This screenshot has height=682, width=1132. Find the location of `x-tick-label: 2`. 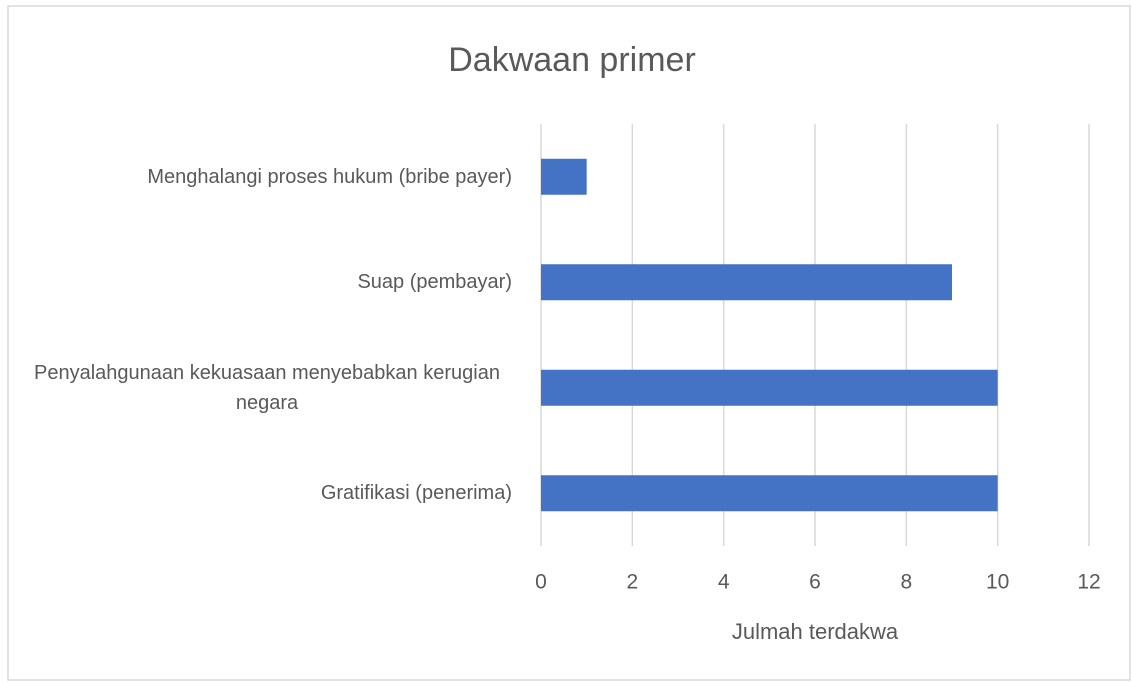

x-tick-label: 2 is located at coordinates (632, 582).